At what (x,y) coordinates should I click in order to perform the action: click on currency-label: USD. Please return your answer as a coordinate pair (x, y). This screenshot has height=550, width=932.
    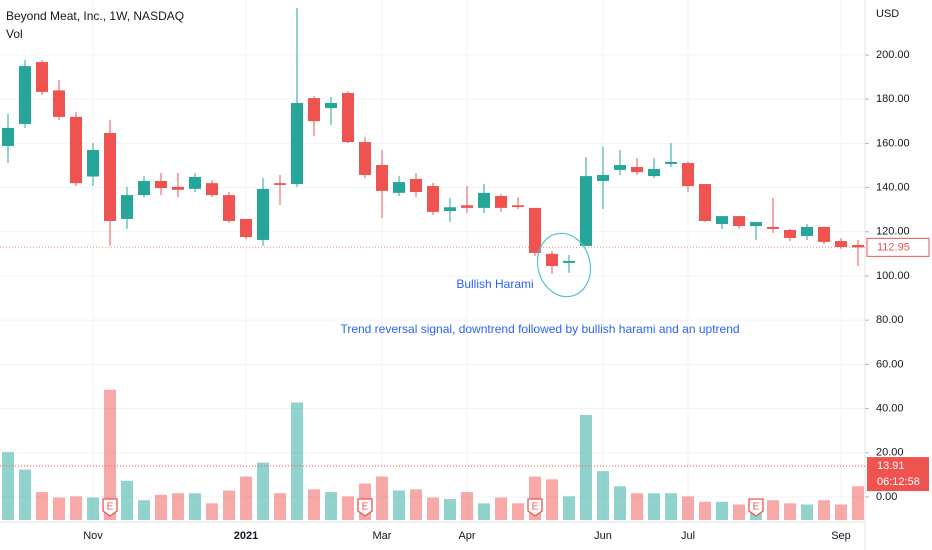
    Looking at the image, I should click on (887, 14).